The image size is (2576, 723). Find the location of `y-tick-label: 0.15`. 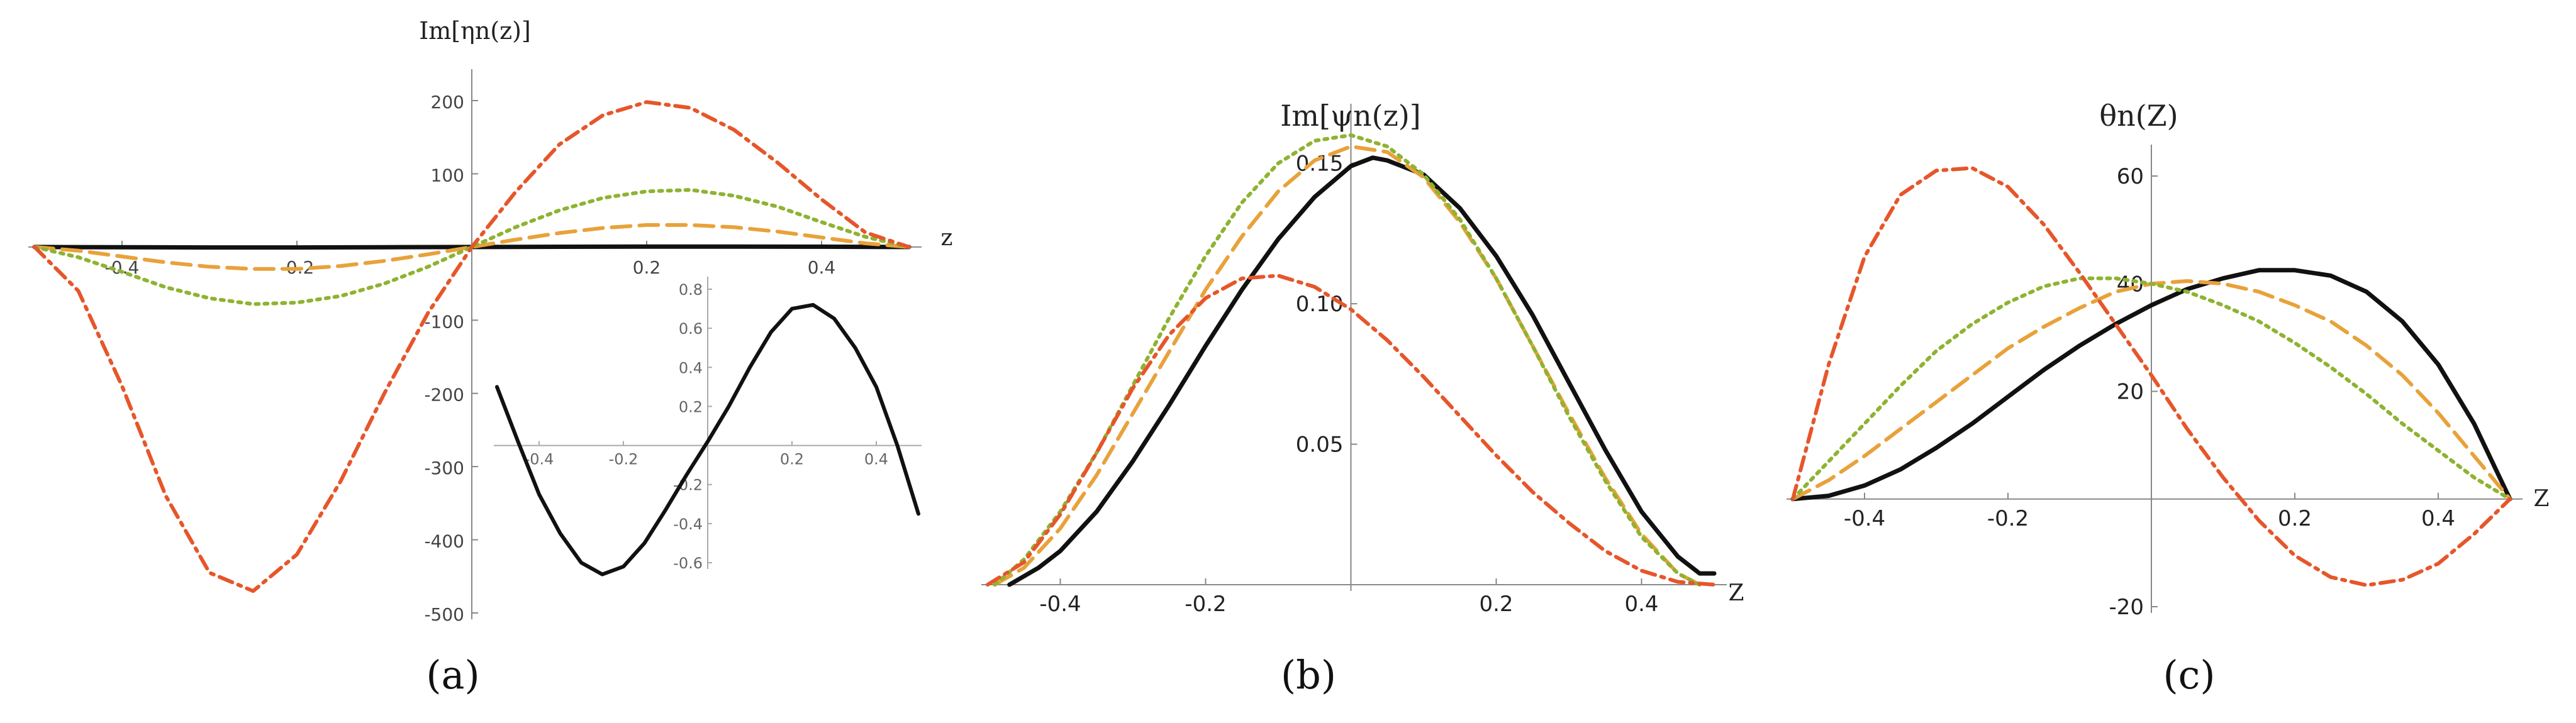

y-tick-label: 0.15 is located at coordinates (1320, 164).